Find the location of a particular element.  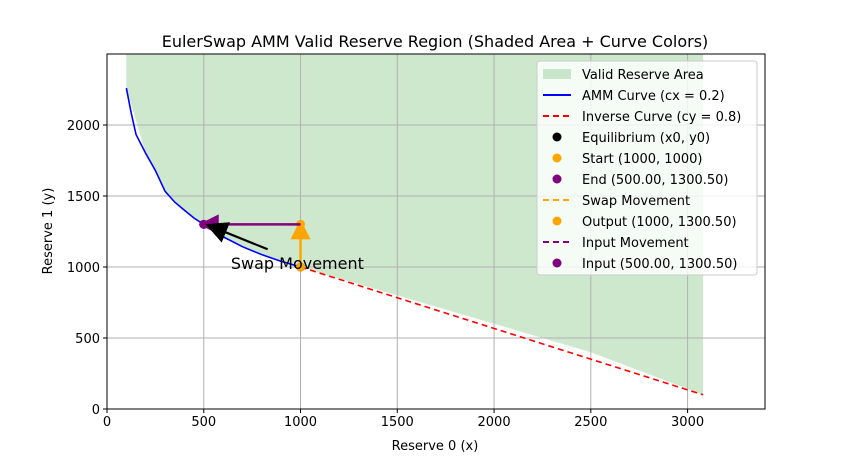

x-axis: 0 500 1000 1500 2000 2500 3000 is located at coordinates (403, 419).